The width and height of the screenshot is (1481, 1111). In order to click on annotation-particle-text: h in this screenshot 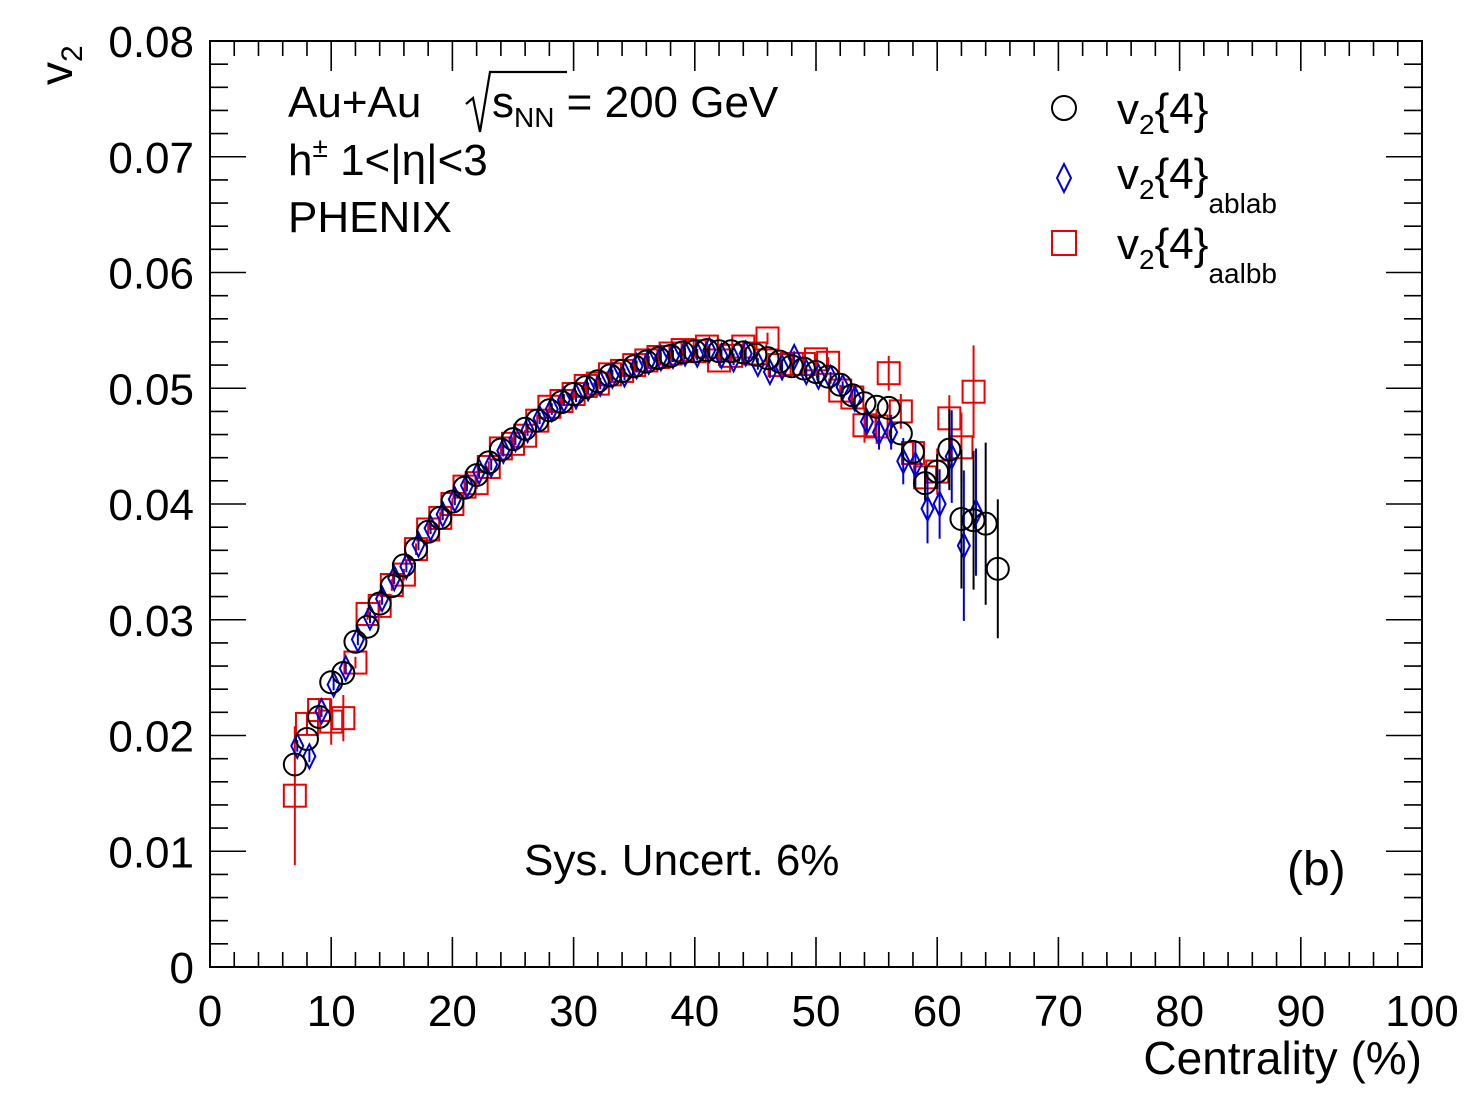, I will do `click(300, 160)`.